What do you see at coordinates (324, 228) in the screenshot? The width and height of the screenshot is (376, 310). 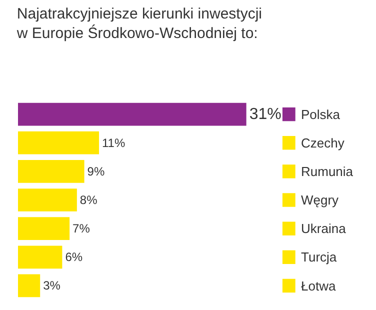 I see `y-tick-label: Ukraina` at bounding box center [324, 228].